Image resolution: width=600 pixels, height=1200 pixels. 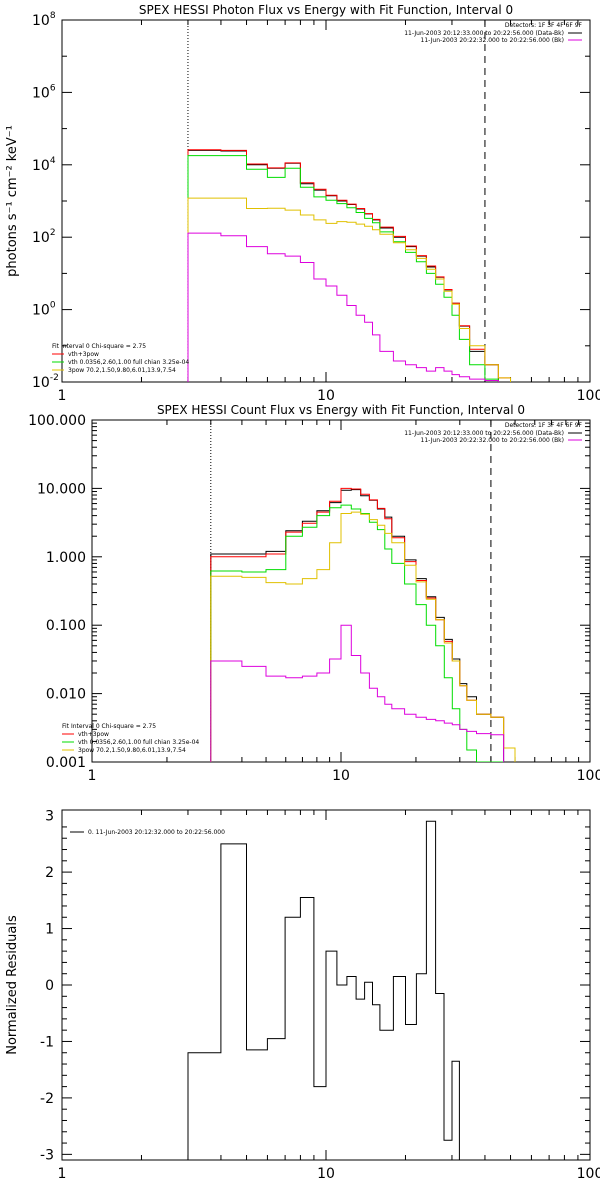 I want to click on y-tick-label: 0, so click(x=49, y=986).